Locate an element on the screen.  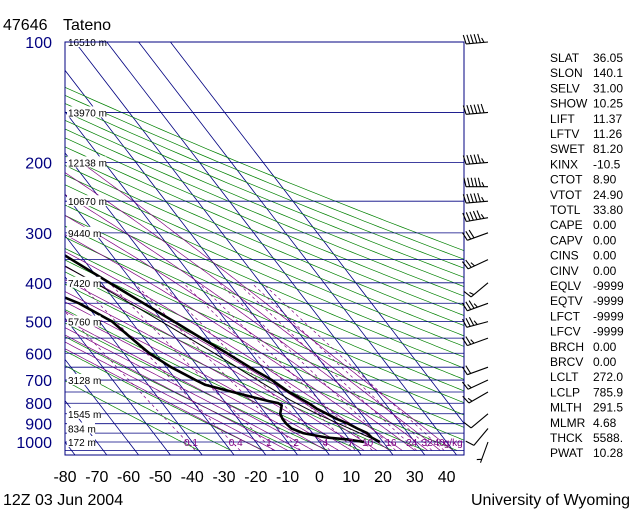
index-value: 11.26 is located at coordinates (607, 134).